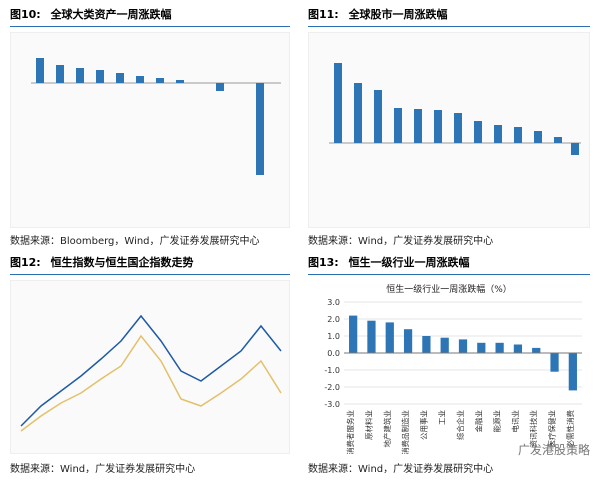  I want to click on y-tick-label: 2.0, so click(333, 319).